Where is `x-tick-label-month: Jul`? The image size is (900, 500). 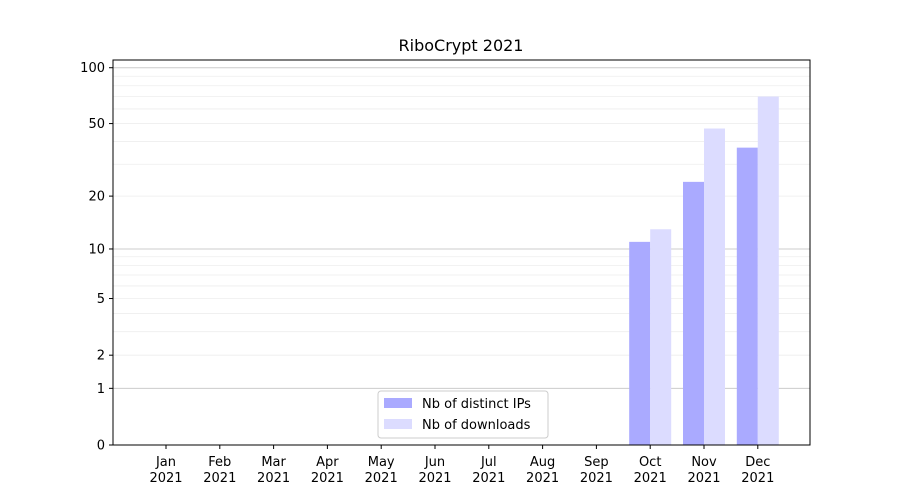 x-tick-label-month: Jul is located at coordinates (488, 462).